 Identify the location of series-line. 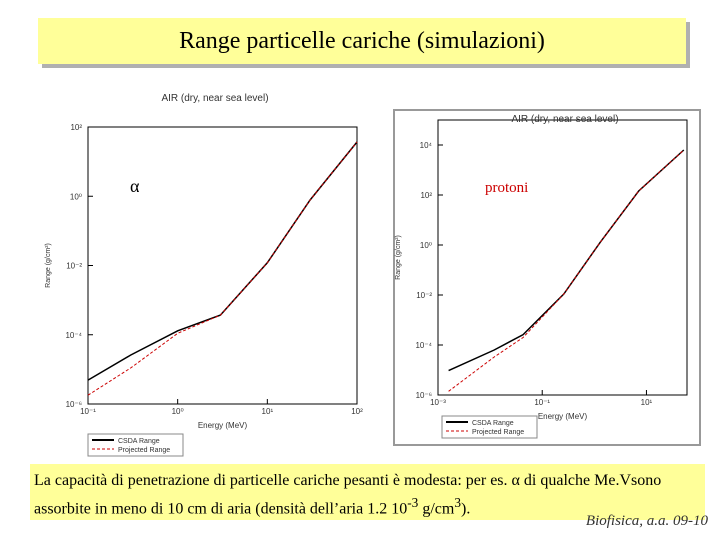
(566, 270).